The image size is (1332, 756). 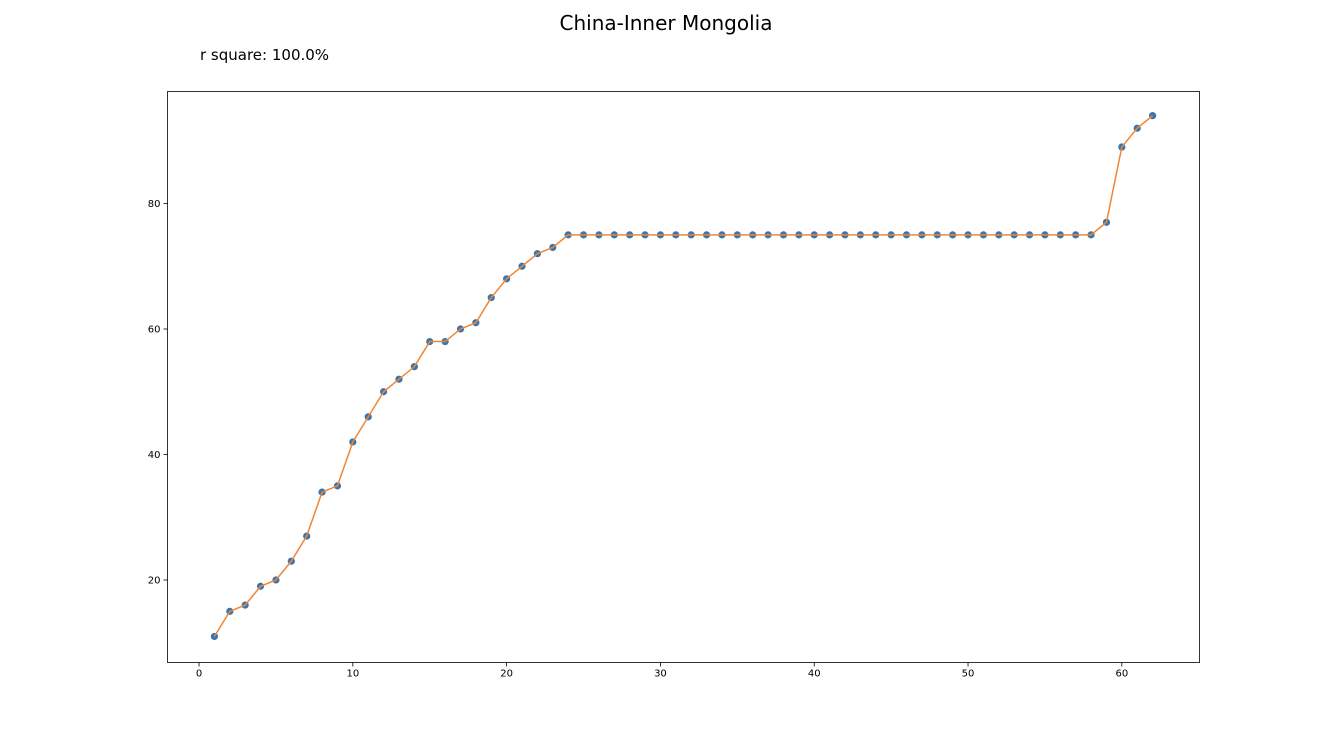 What do you see at coordinates (666, 23) in the screenshot?
I see `chart-title: China-Inner Mongolia` at bounding box center [666, 23].